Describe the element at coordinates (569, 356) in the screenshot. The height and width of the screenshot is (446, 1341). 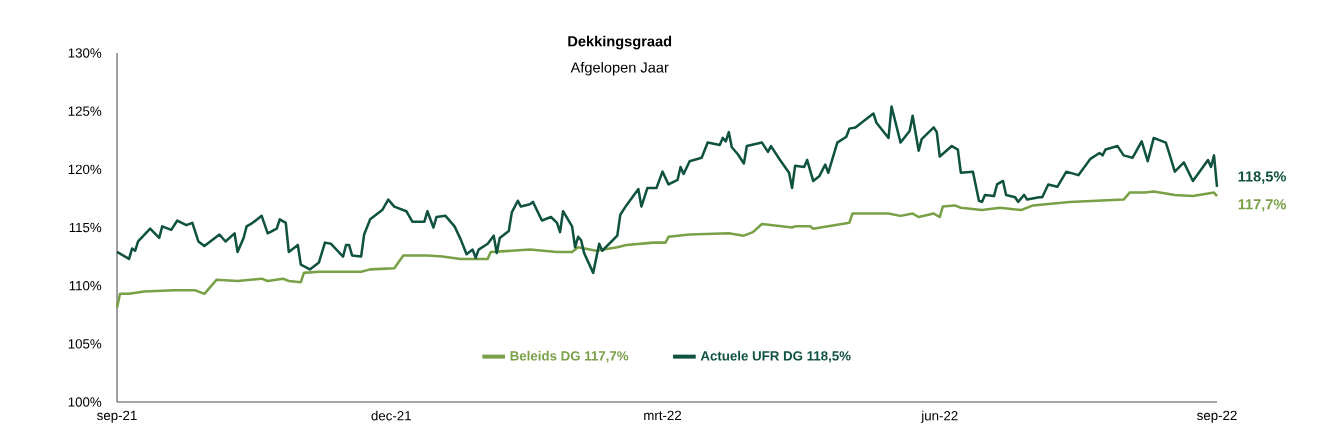
I see `legend-label: Beleids DG 117,7%` at that location.